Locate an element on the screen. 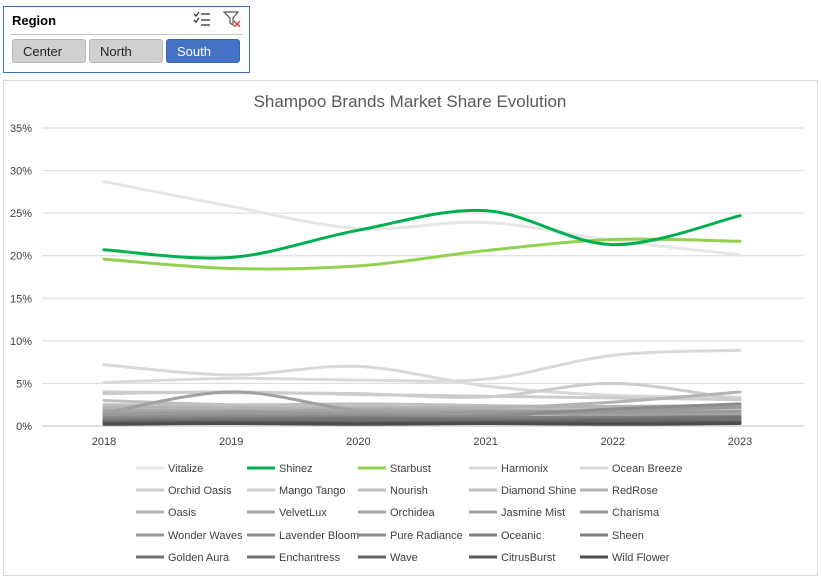 This screenshot has height=579, width=821. slicer-divider is located at coordinates (126, 34).